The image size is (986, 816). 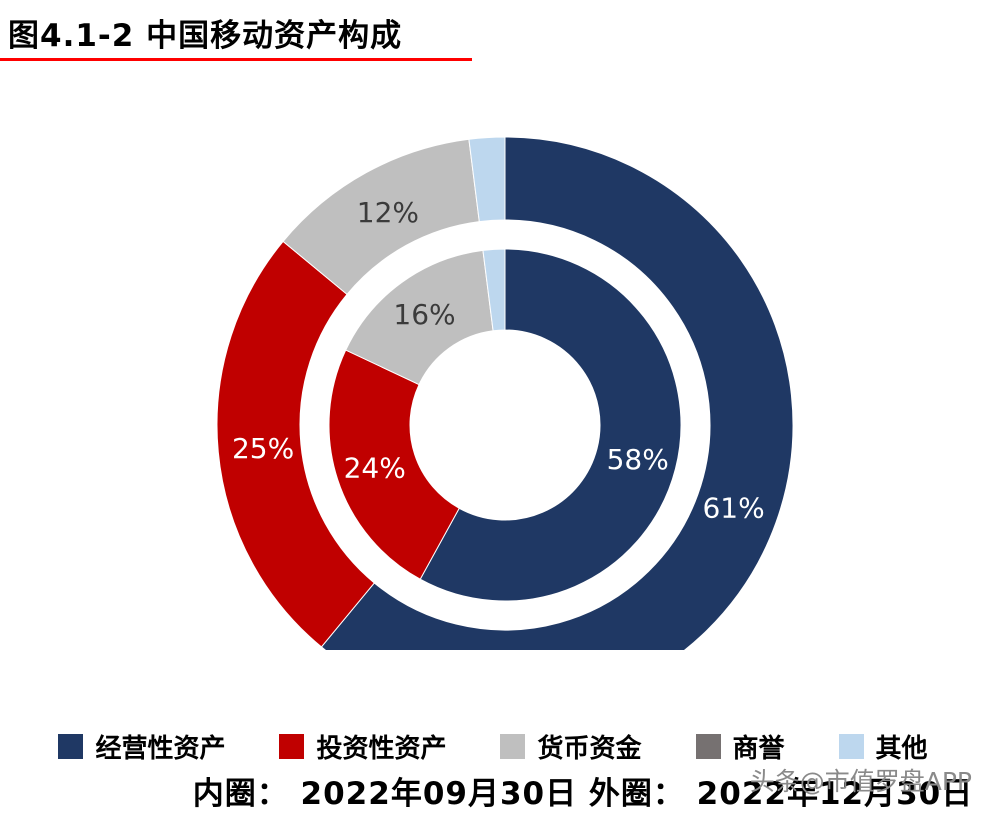 I want to click on chart-legend: 经营性资产 投资性资产 货币资金 商誉 其他, so click(x=493, y=746).